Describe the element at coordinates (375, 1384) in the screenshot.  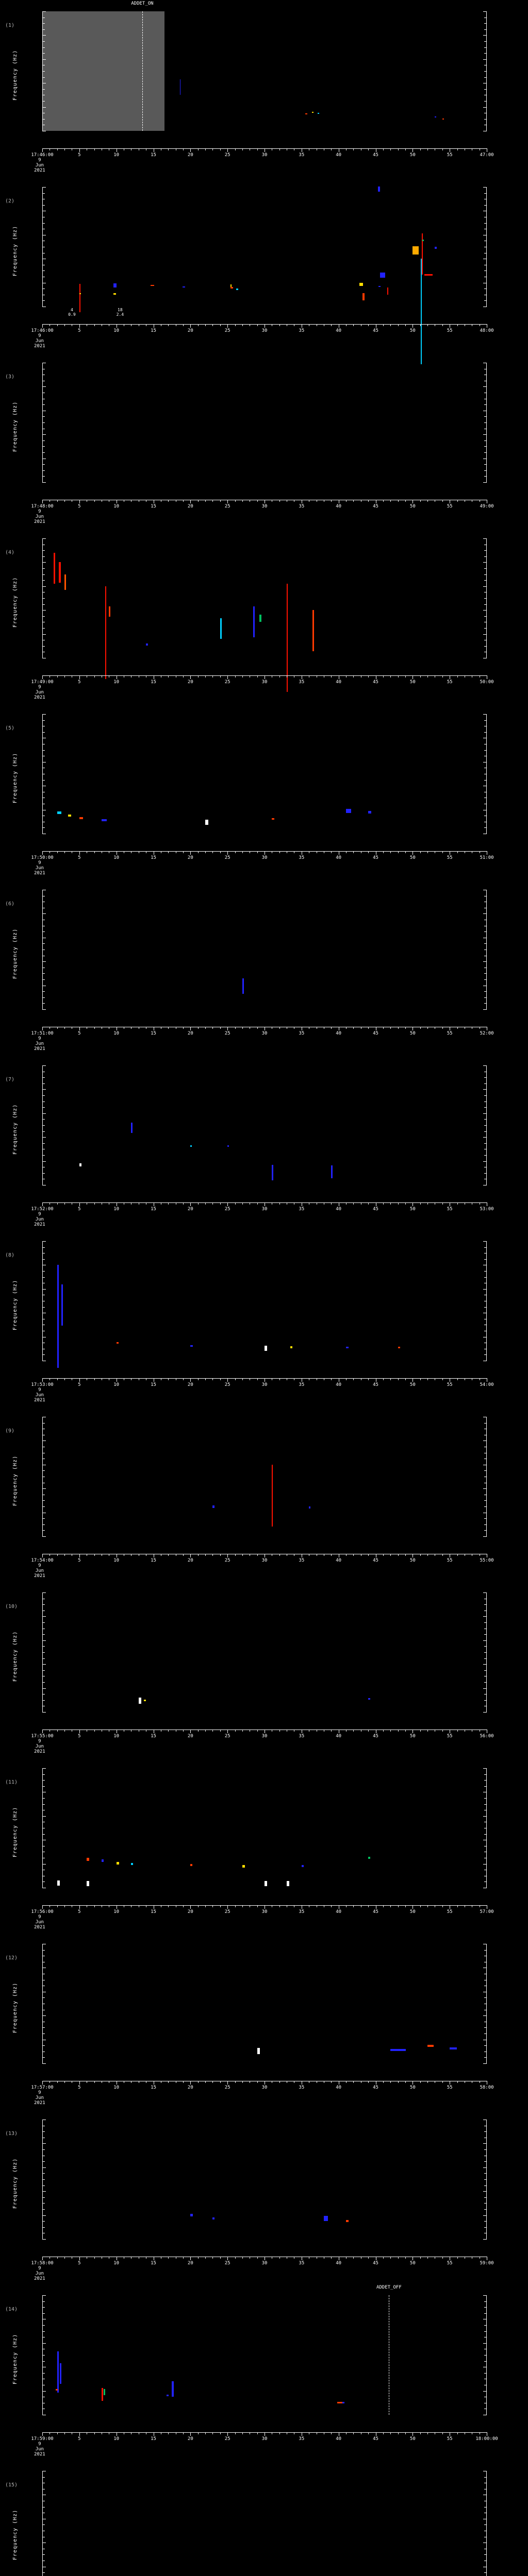
I see `x-tick-label: 45` at that location.